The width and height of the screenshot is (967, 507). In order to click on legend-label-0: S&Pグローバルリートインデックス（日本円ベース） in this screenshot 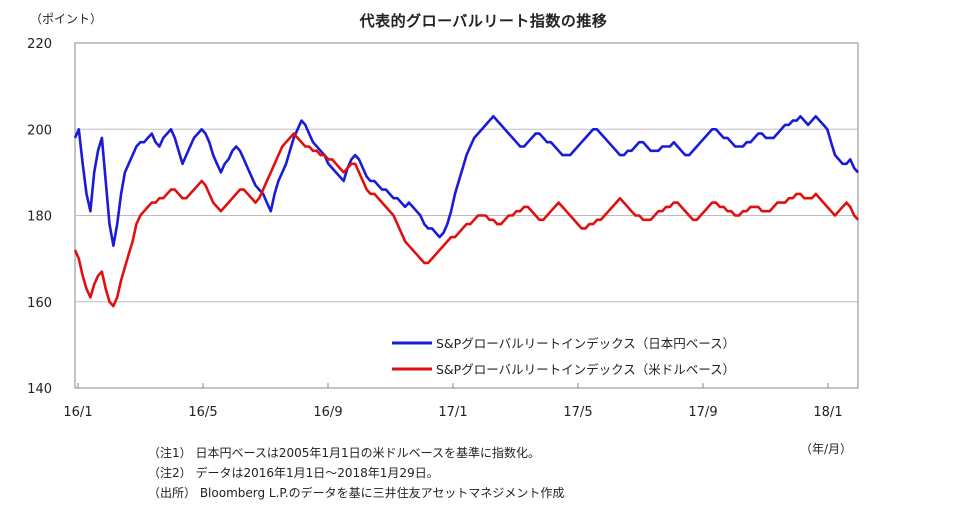, I will do `click(585, 343)`.